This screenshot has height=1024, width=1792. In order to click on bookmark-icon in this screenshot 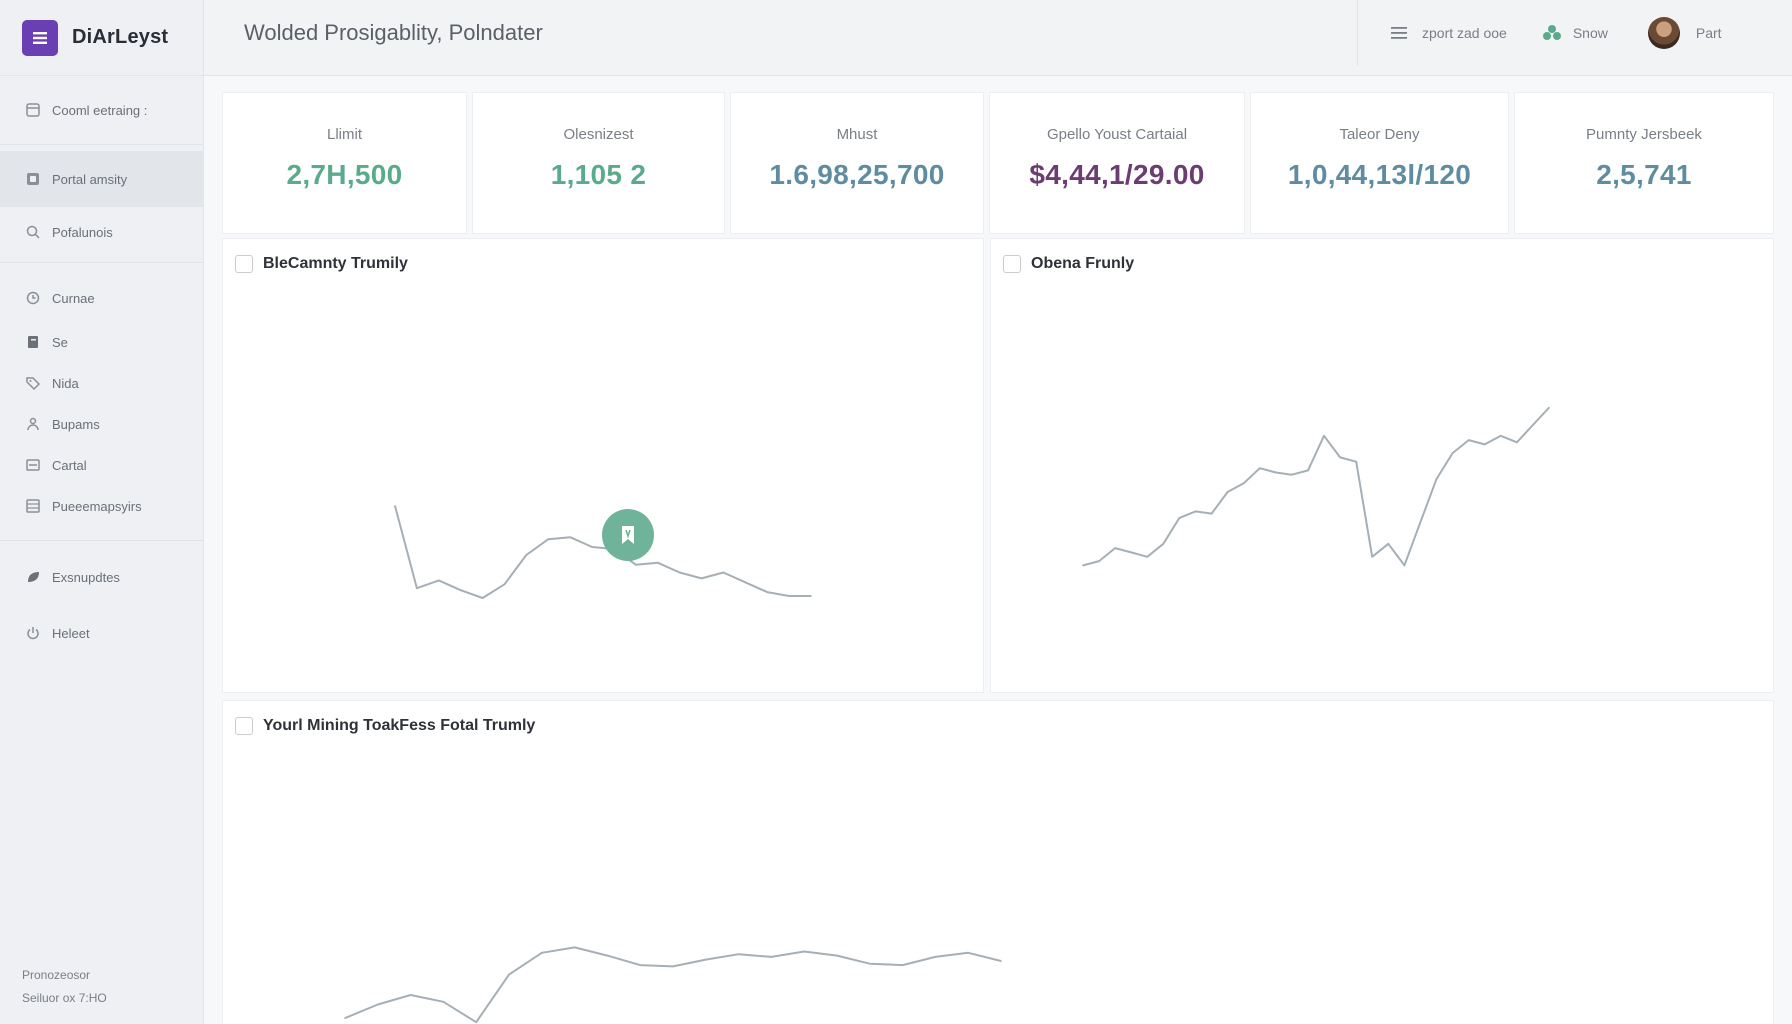, I will do `click(628, 535)`.